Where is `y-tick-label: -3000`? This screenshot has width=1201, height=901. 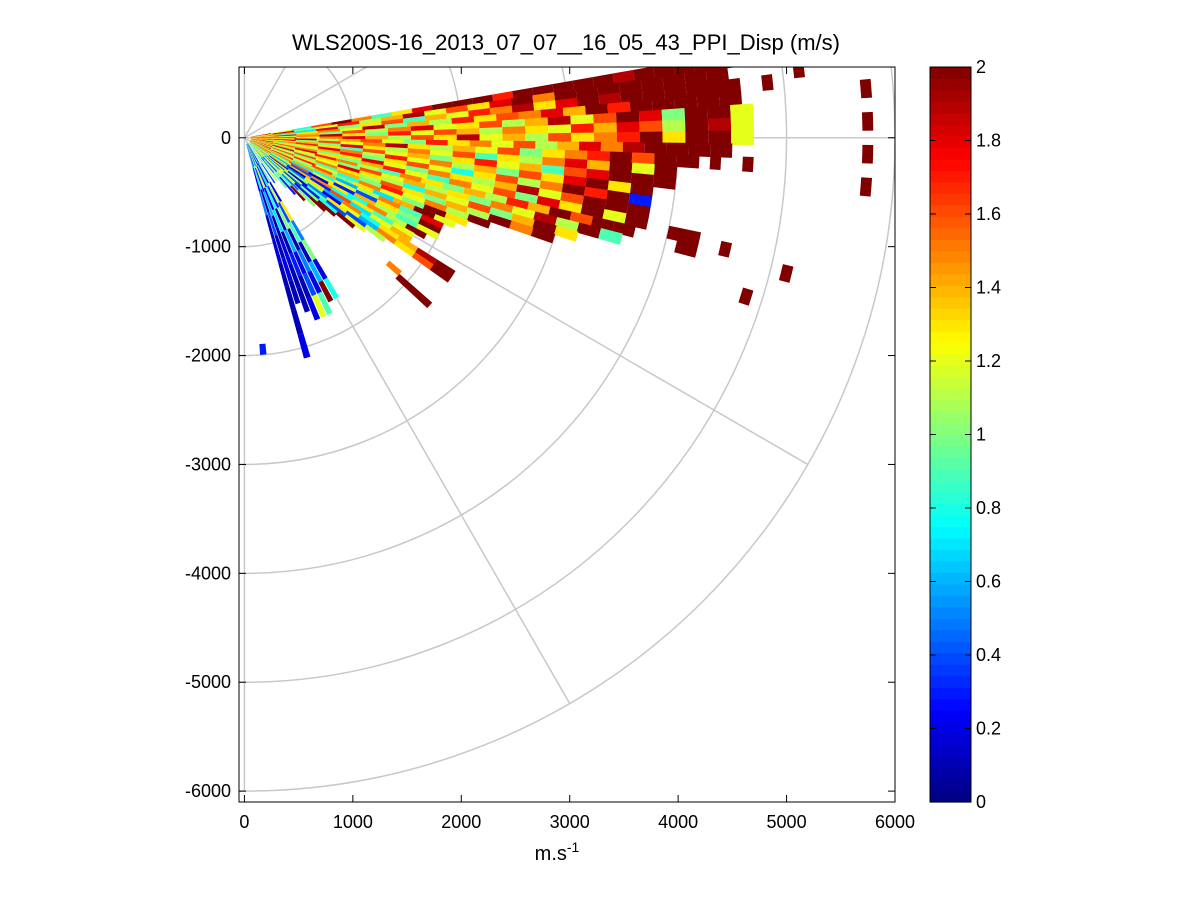 y-tick-label: -3000 is located at coordinates (208, 464).